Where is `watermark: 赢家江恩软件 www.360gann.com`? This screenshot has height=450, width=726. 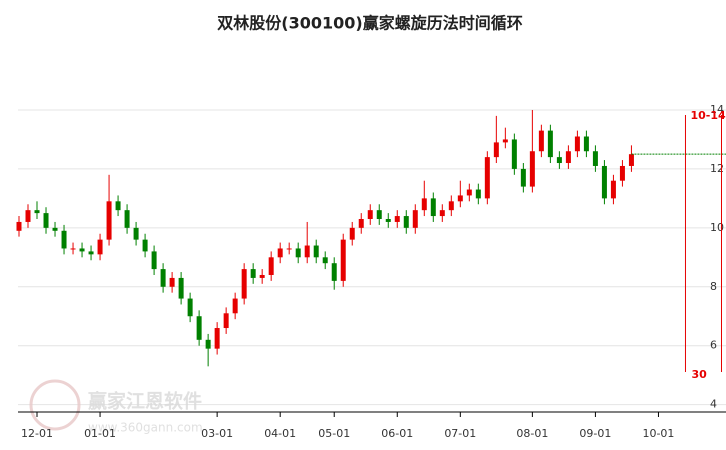 watermark: 赢家江恩软件 www.360gann.com is located at coordinates (116, 407).